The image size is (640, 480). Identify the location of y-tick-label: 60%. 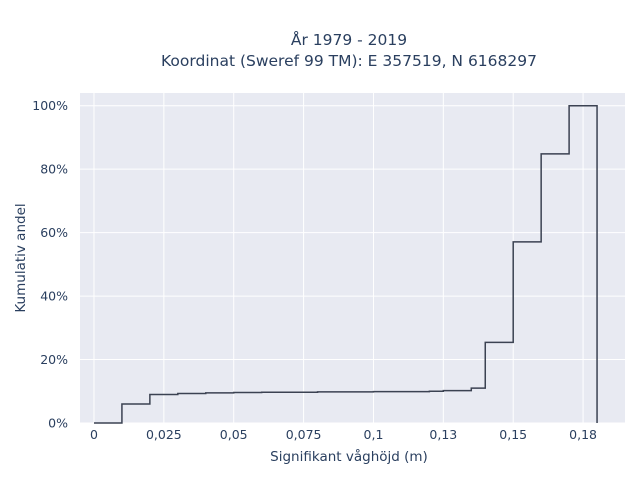
(54, 232).